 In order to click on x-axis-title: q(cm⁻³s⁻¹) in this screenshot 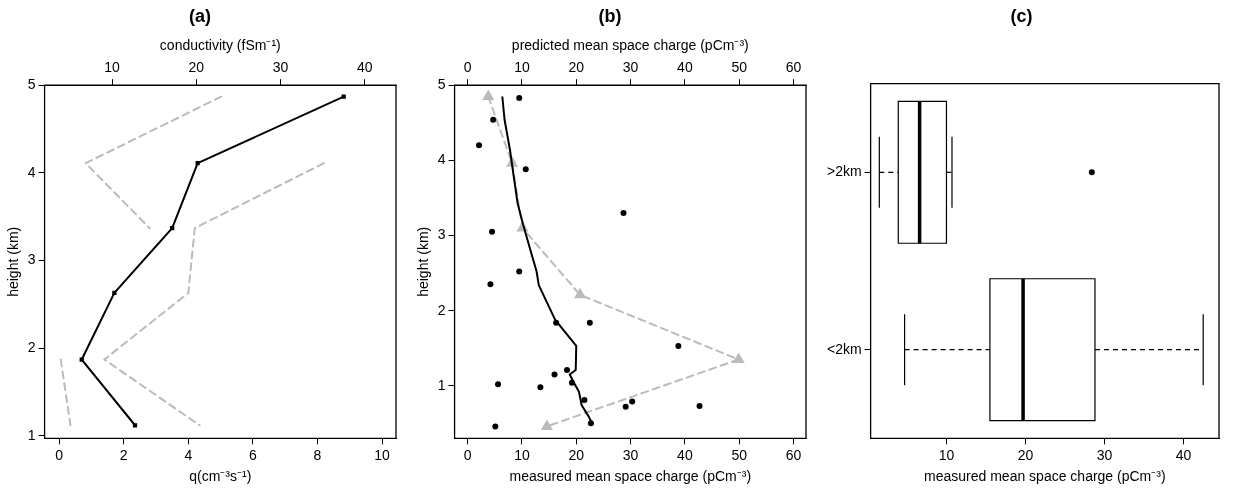, I will do `click(220, 476)`.